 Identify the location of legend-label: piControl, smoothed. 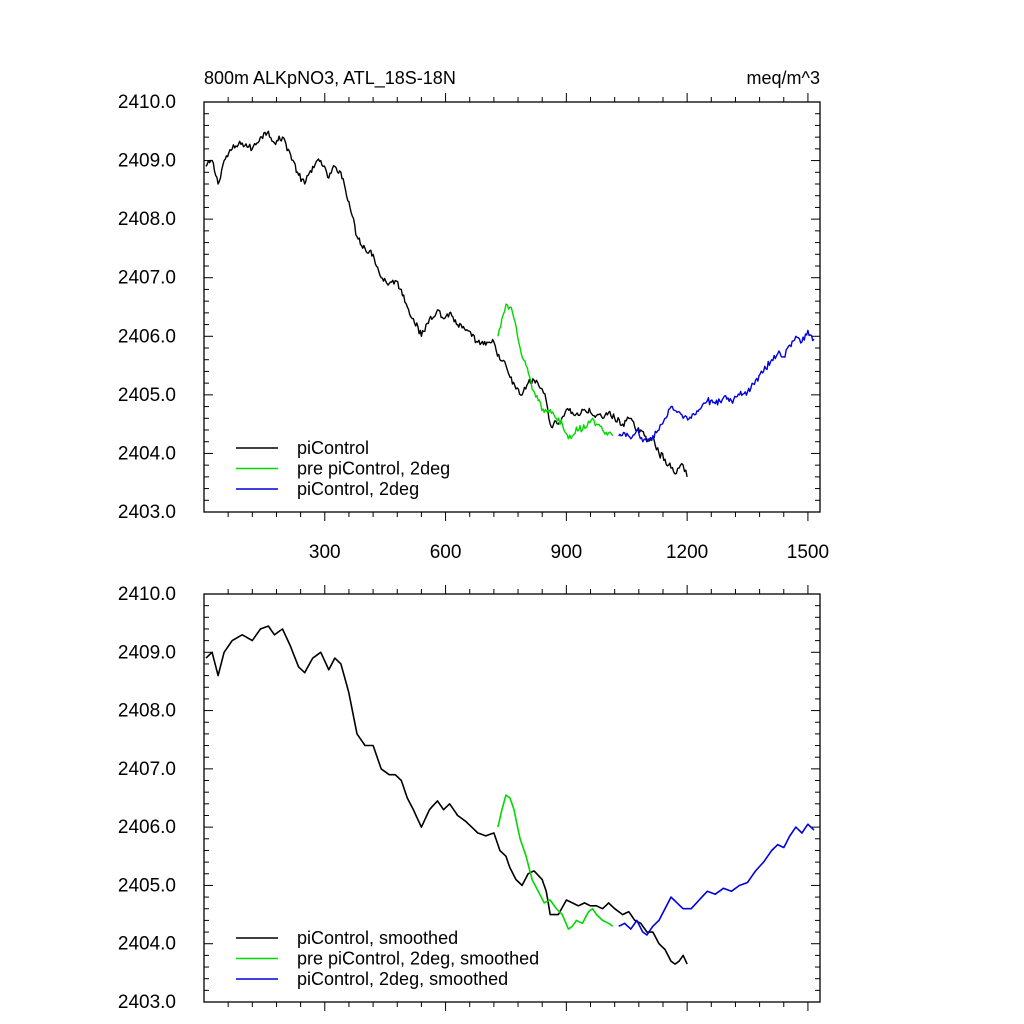
(377, 938).